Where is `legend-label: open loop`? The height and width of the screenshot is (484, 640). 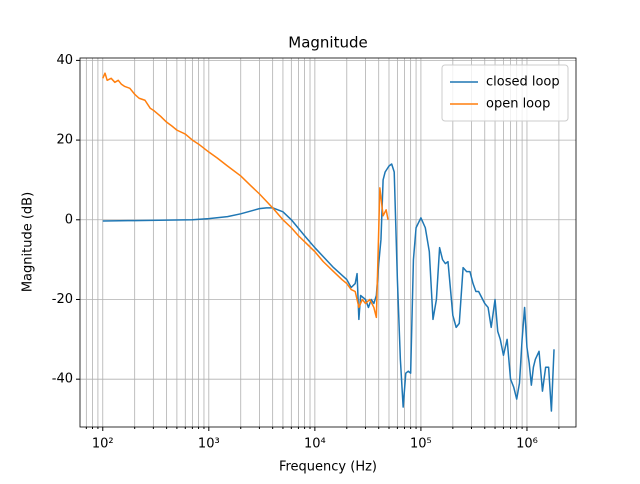 legend-label: open loop is located at coordinates (518, 104).